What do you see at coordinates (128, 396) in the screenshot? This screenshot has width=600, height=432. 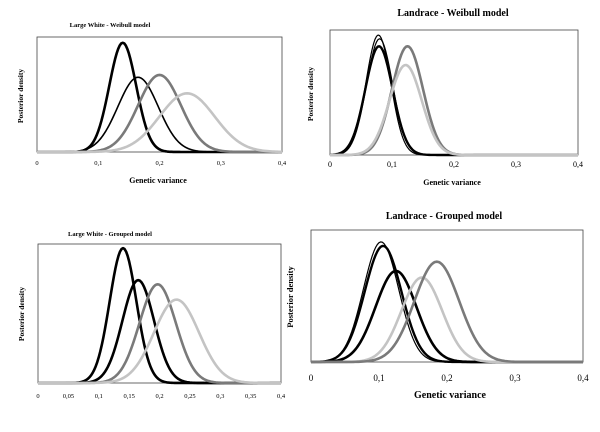 I see `x-tick-label: 0,15` at bounding box center [128, 396].